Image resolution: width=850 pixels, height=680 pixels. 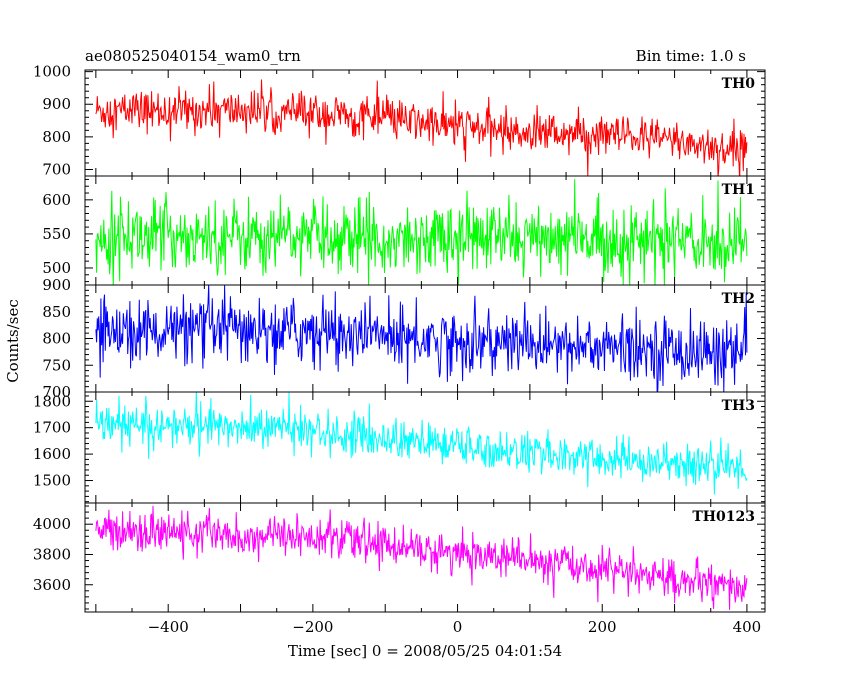 I want to click on y-tick-label: 1700, so click(x=52, y=428).